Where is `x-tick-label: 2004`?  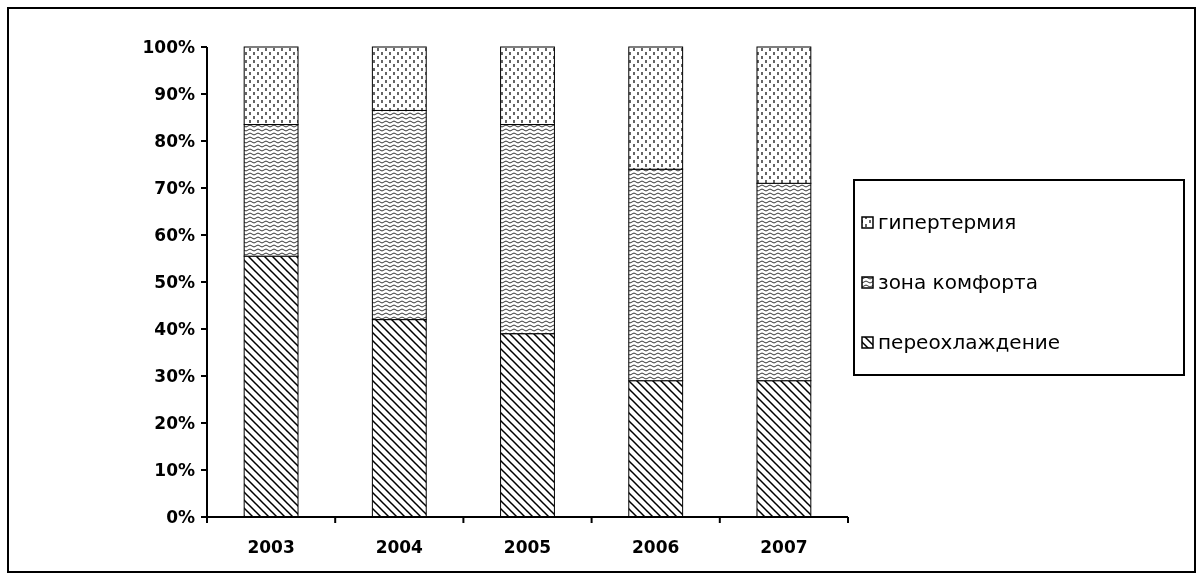 x-tick-label: 2004 is located at coordinates (399, 547).